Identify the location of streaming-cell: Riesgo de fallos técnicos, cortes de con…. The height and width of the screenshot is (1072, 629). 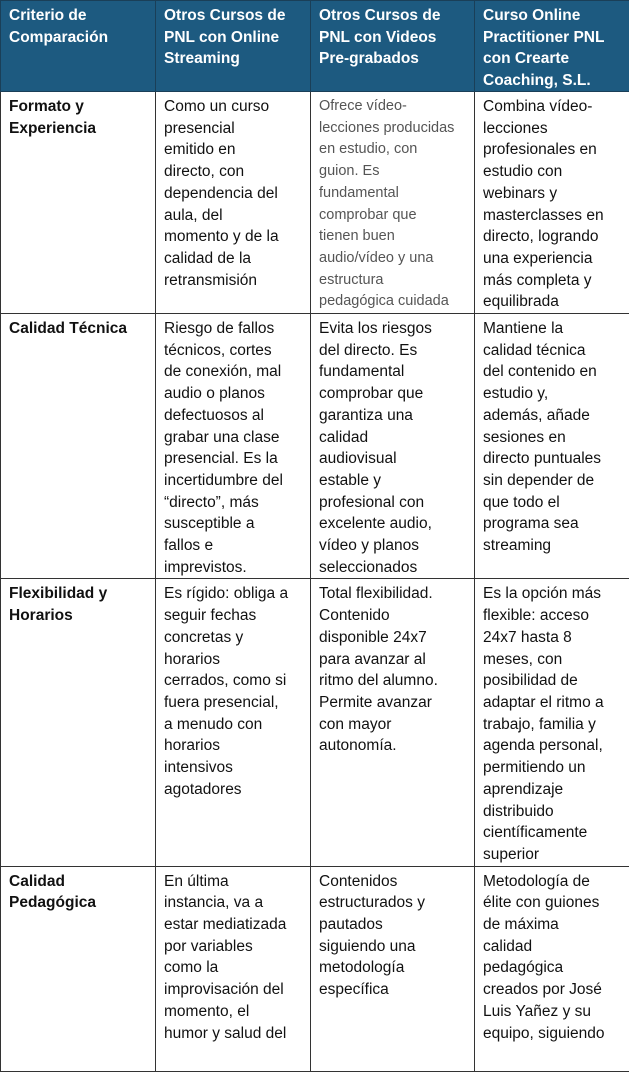
(233, 446).